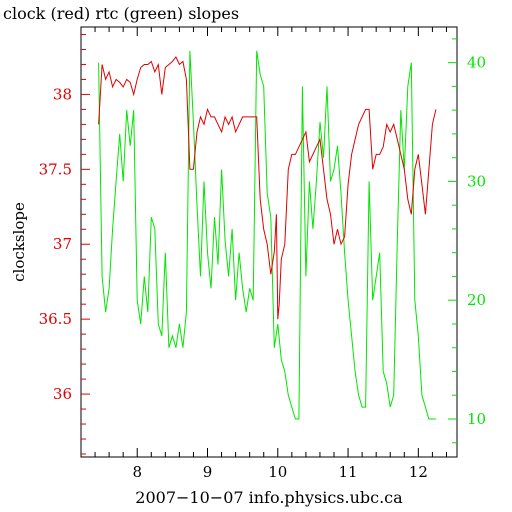 Image resolution: width=512 pixels, height=512 pixels. What do you see at coordinates (62, 244) in the screenshot?
I see `y-left-tick-label: 37` at bounding box center [62, 244].